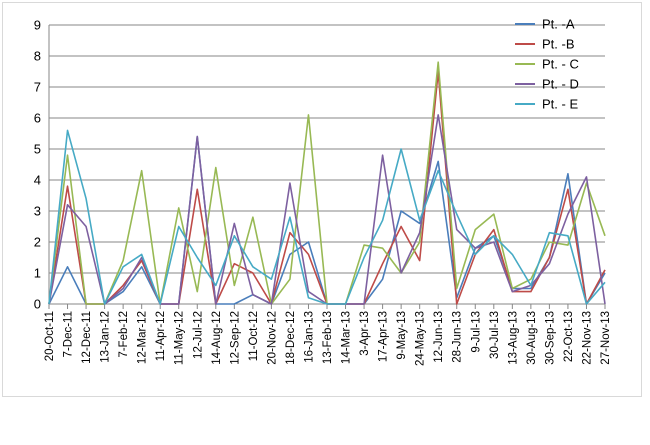 This screenshot has width=650, height=445. I want to click on y-tick-label: 0, so click(37, 304).